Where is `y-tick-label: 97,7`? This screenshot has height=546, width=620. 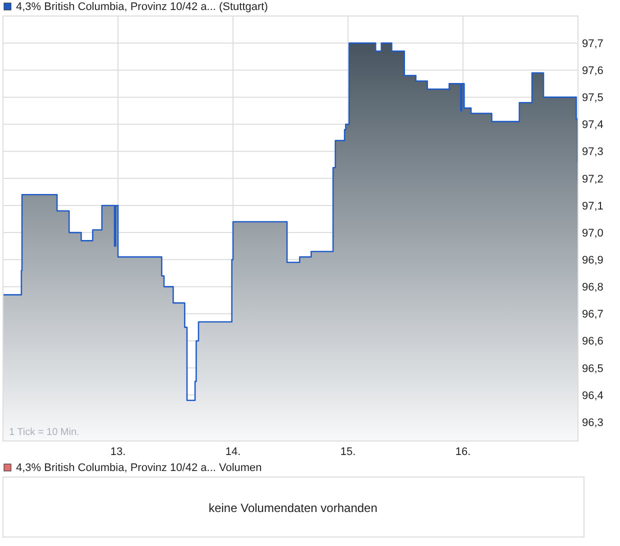
y-tick-label: 97,7 is located at coordinates (593, 44).